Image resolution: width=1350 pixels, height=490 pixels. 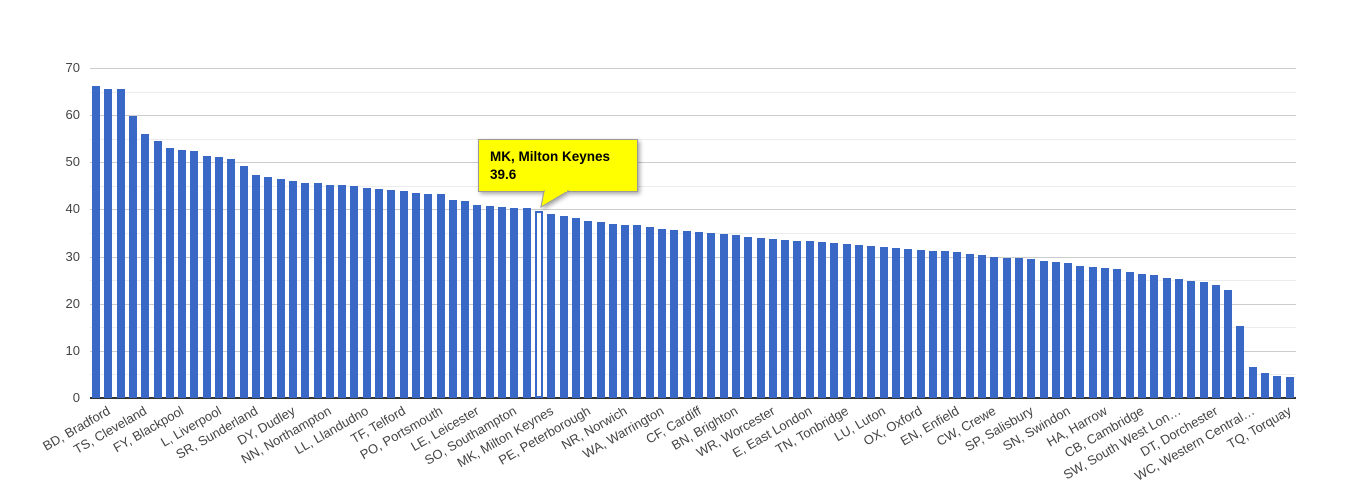 I want to click on tooltip-value: 39.6, so click(x=503, y=174).